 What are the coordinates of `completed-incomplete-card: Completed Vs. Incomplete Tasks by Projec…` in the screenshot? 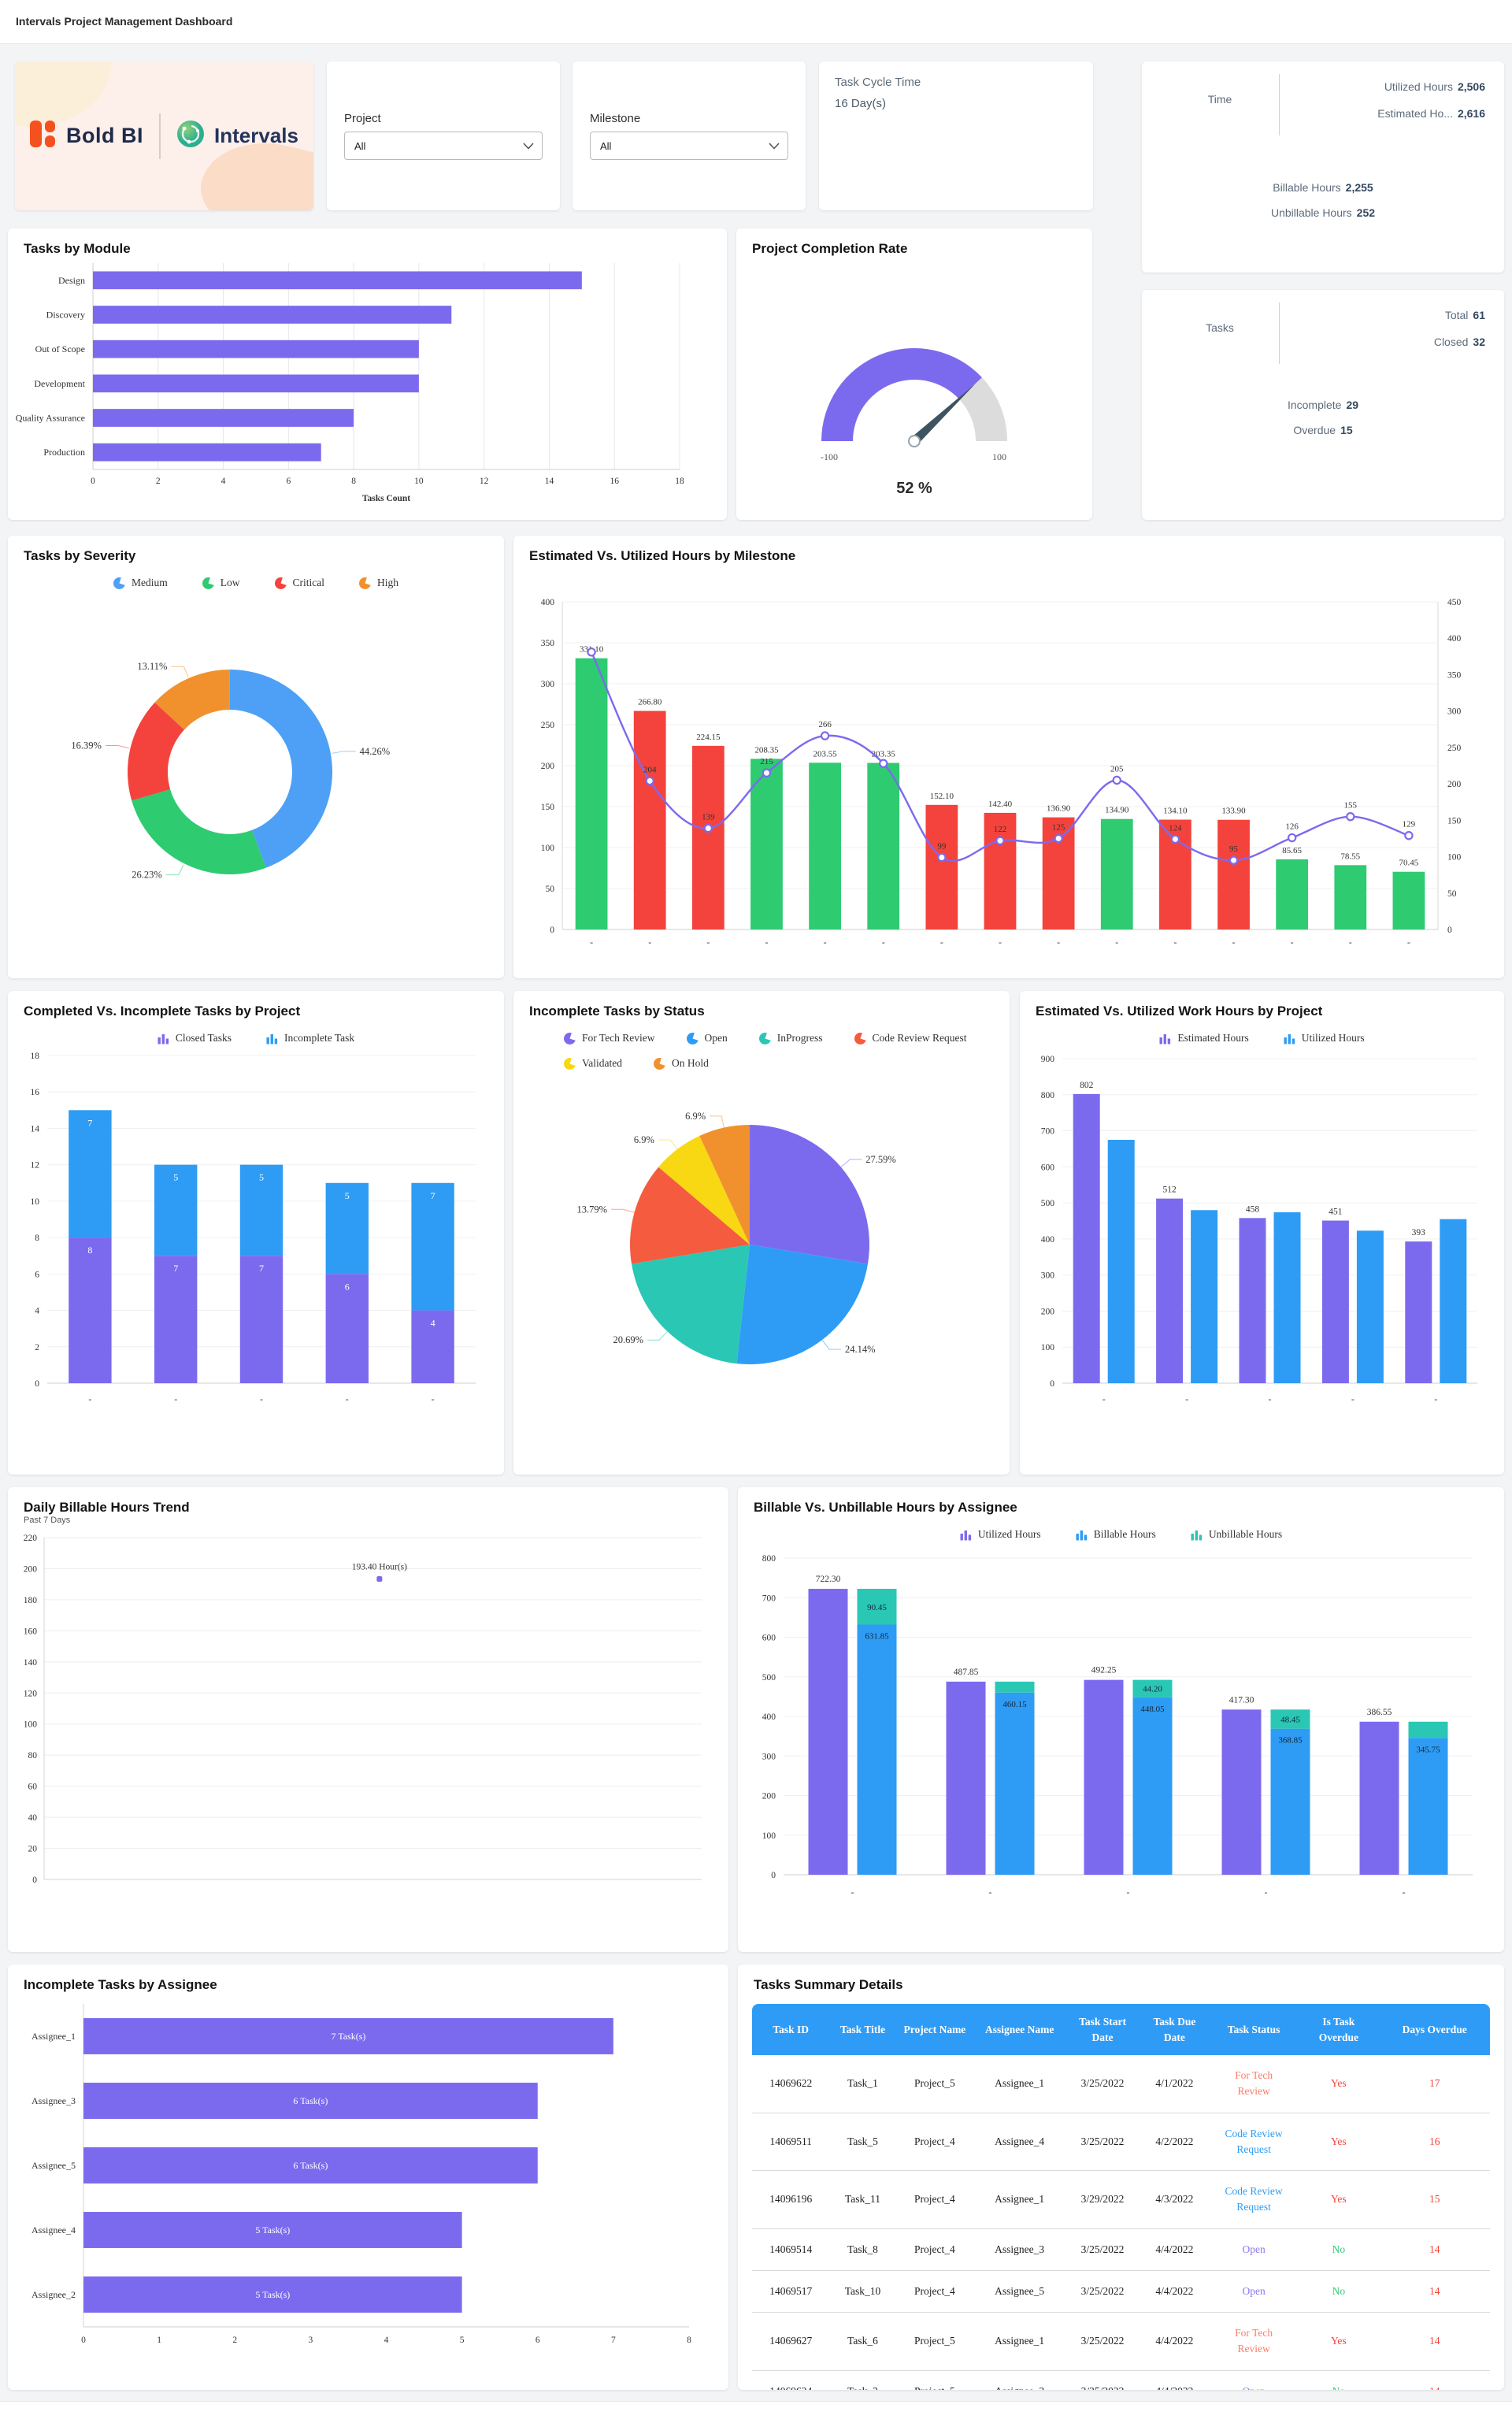 It's located at (256, 1233).